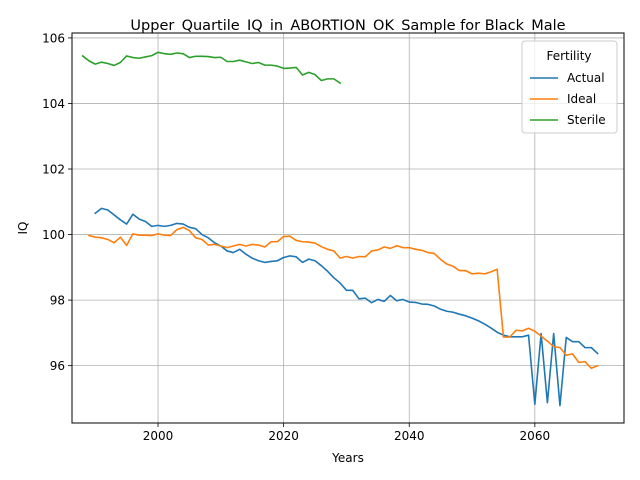  What do you see at coordinates (409, 436) in the screenshot?
I see `x-tick-label: 2040` at bounding box center [409, 436].